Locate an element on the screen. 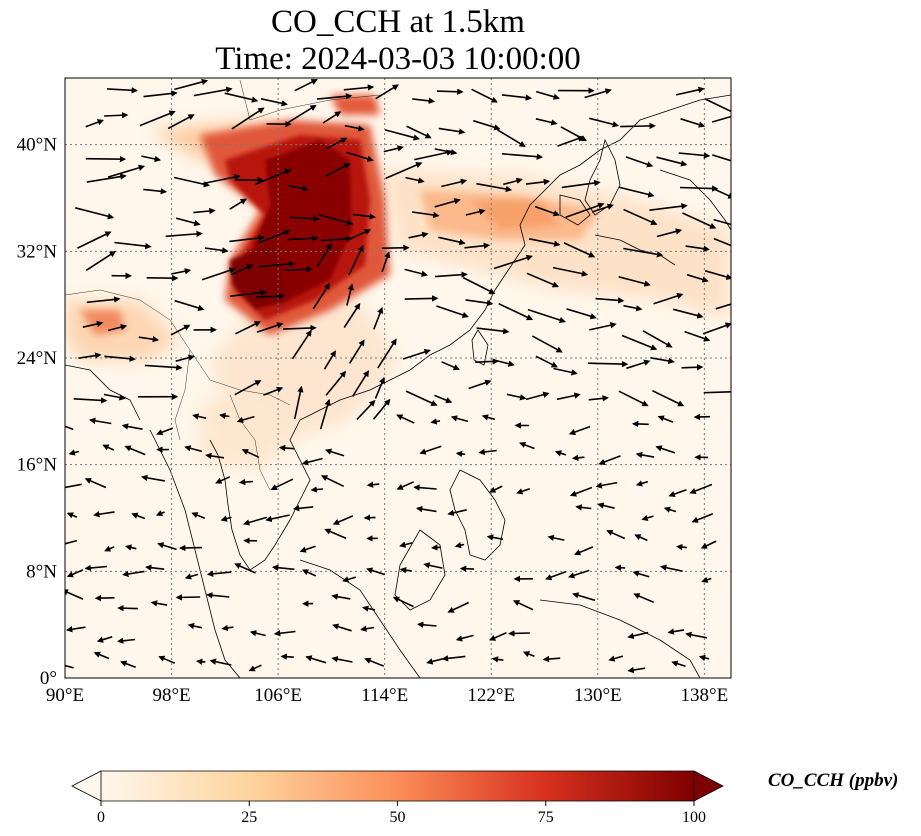  colorbar-tick-label: 0 is located at coordinates (101, 817).